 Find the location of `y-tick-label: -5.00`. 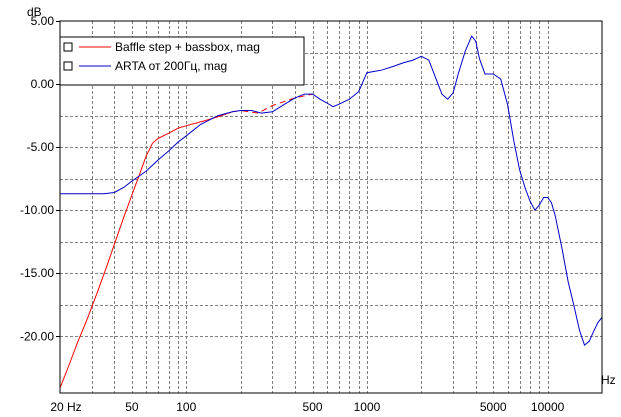

y-tick-label: -5.00 is located at coordinates (41, 147).